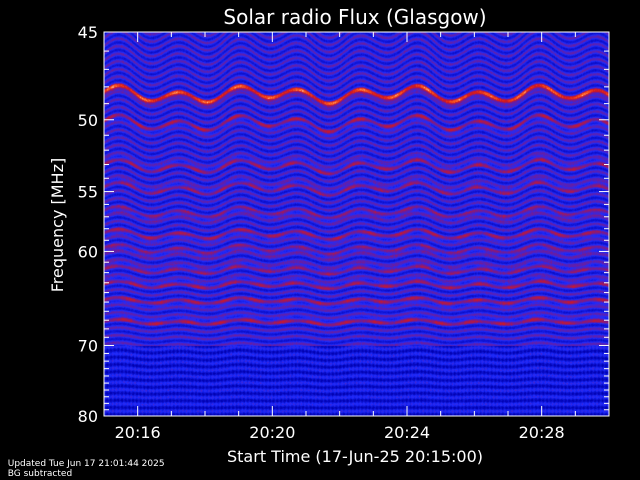 The image size is (640, 480). What do you see at coordinates (88, 32) in the screenshot?
I see `y-tick-label: 45` at bounding box center [88, 32].